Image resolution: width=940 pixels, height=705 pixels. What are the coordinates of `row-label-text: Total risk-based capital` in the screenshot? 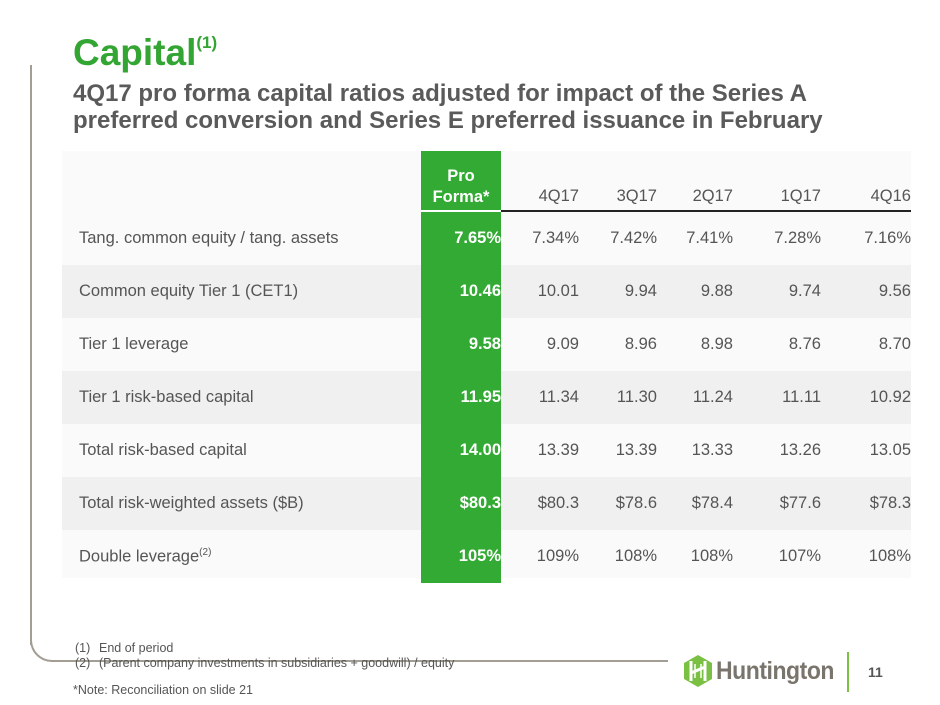 It's located at (163, 450).